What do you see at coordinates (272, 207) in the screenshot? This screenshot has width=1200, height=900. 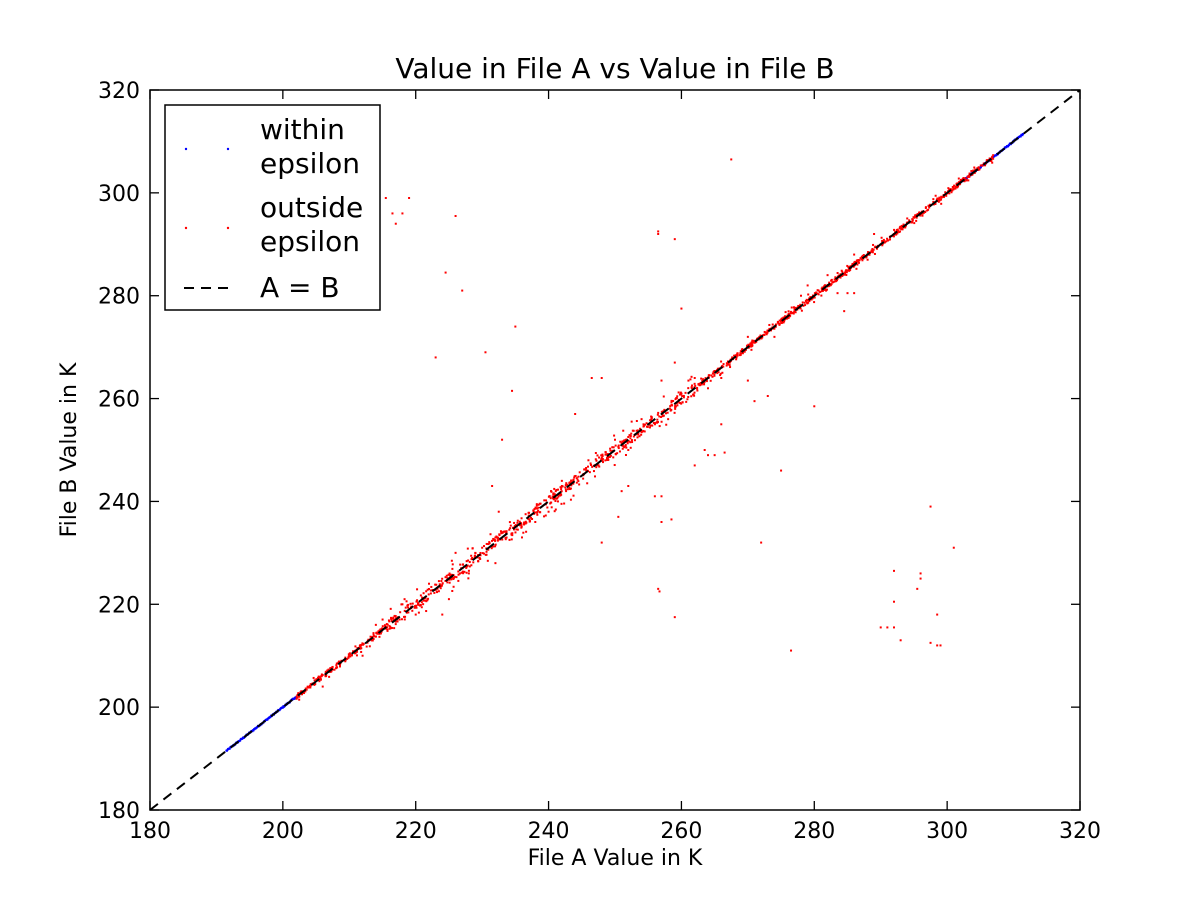 I see `legend: within epsilon outside epsilon A = B` at bounding box center [272, 207].